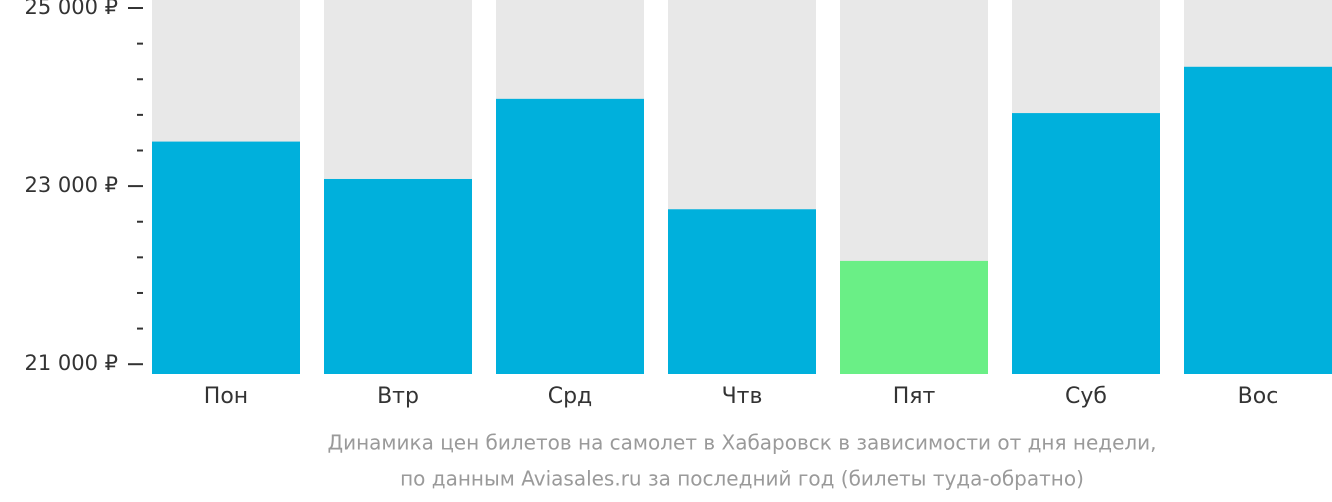 This screenshot has width=1332, height=502. Describe the element at coordinates (742, 396) in the screenshot. I see `x-tick-label: Чтв` at that location.